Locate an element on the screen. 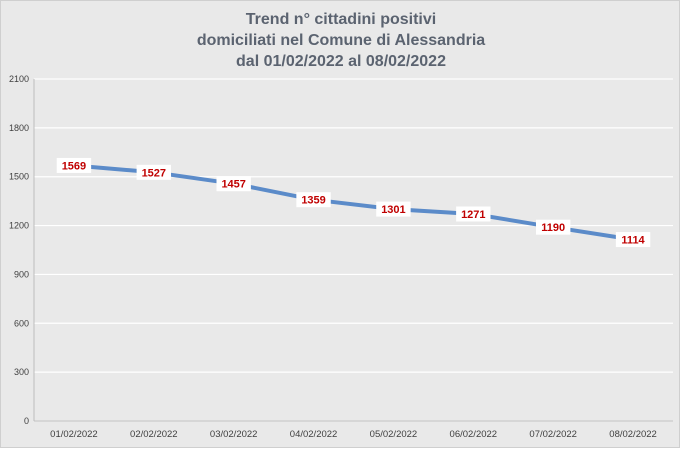 The width and height of the screenshot is (680, 449). x-tick-label: 08/02/2022 is located at coordinates (633, 434).